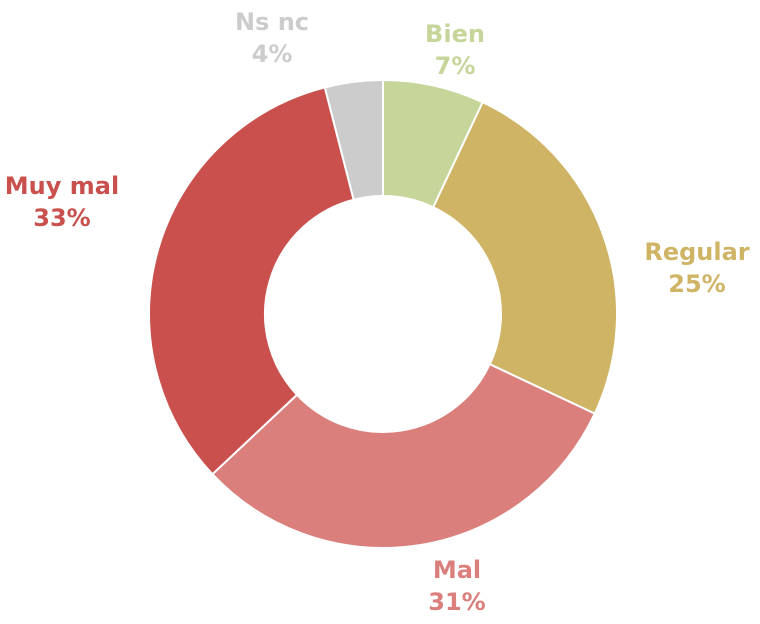 The width and height of the screenshot is (760, 624). What do you see at coordinates (272, 54) in the screenshot?
I see `value-label-ns-nc: 4%` at bounding box center [272, 54].